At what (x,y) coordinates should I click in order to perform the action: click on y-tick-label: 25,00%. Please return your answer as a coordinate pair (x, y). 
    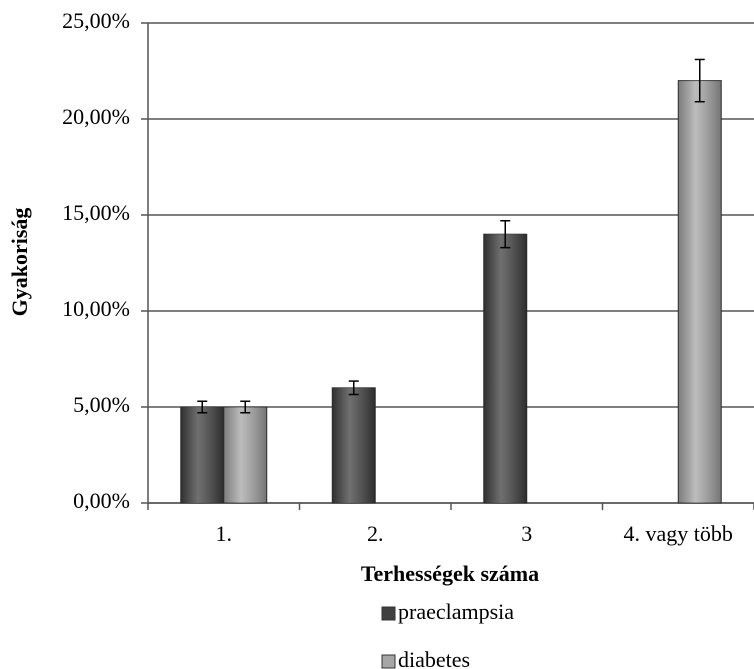
    Looking at the image, I should click on (96, 20).